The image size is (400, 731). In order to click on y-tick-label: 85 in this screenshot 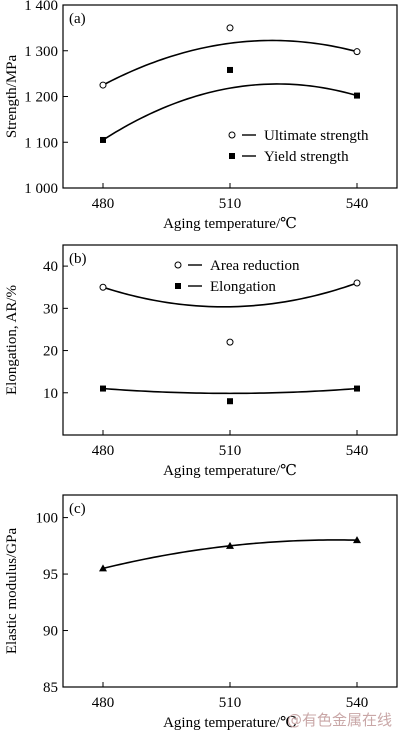, I will do `click(50, 688)`.